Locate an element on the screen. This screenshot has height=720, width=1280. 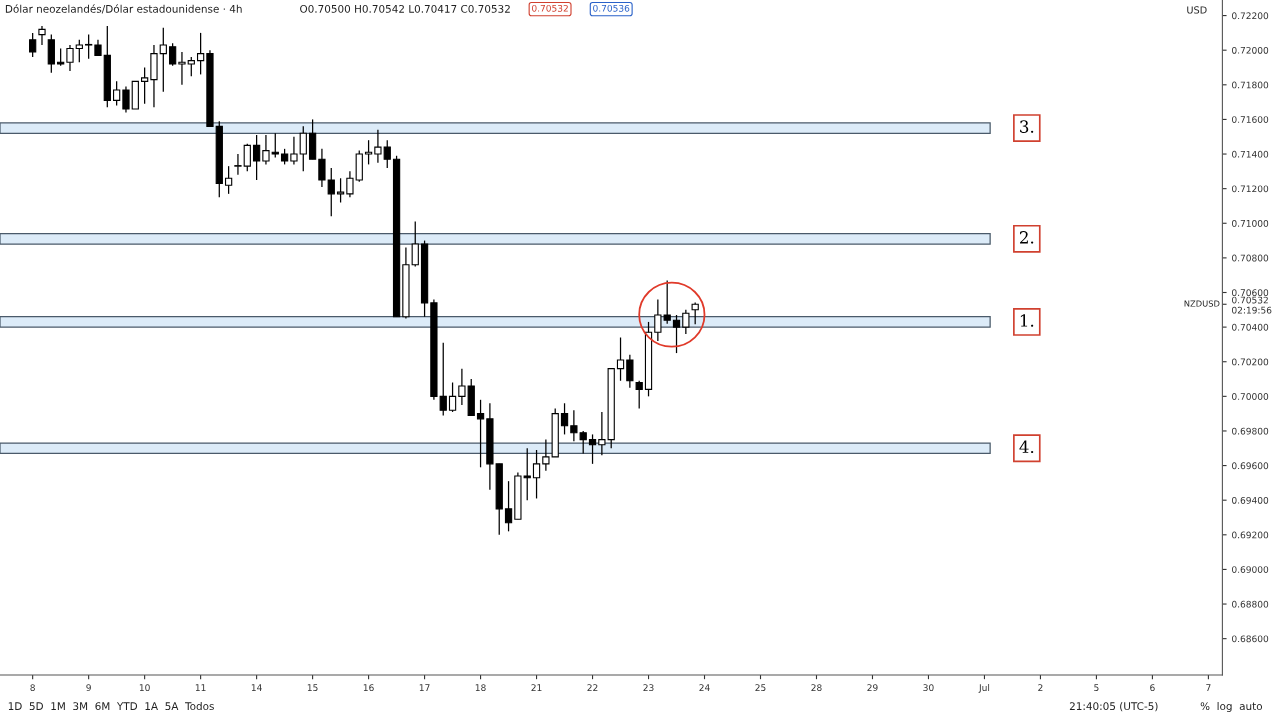
x-tick-label: 23 is located at coordinates (648, 688).